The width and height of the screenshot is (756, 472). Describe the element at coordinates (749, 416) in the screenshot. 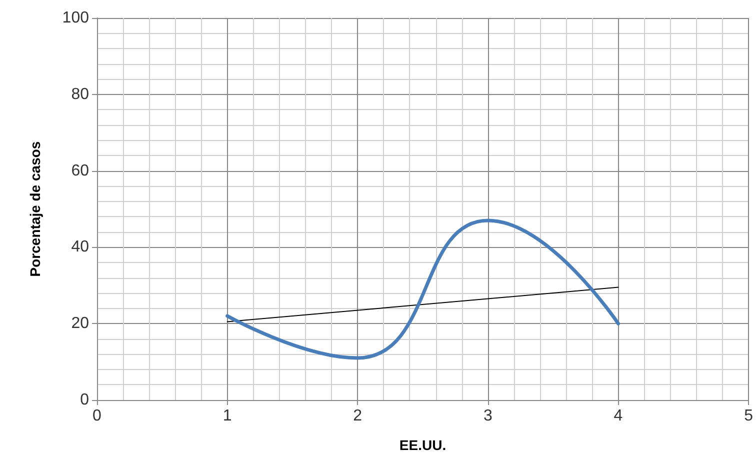

I see `x-tick-label: 5` at that location.